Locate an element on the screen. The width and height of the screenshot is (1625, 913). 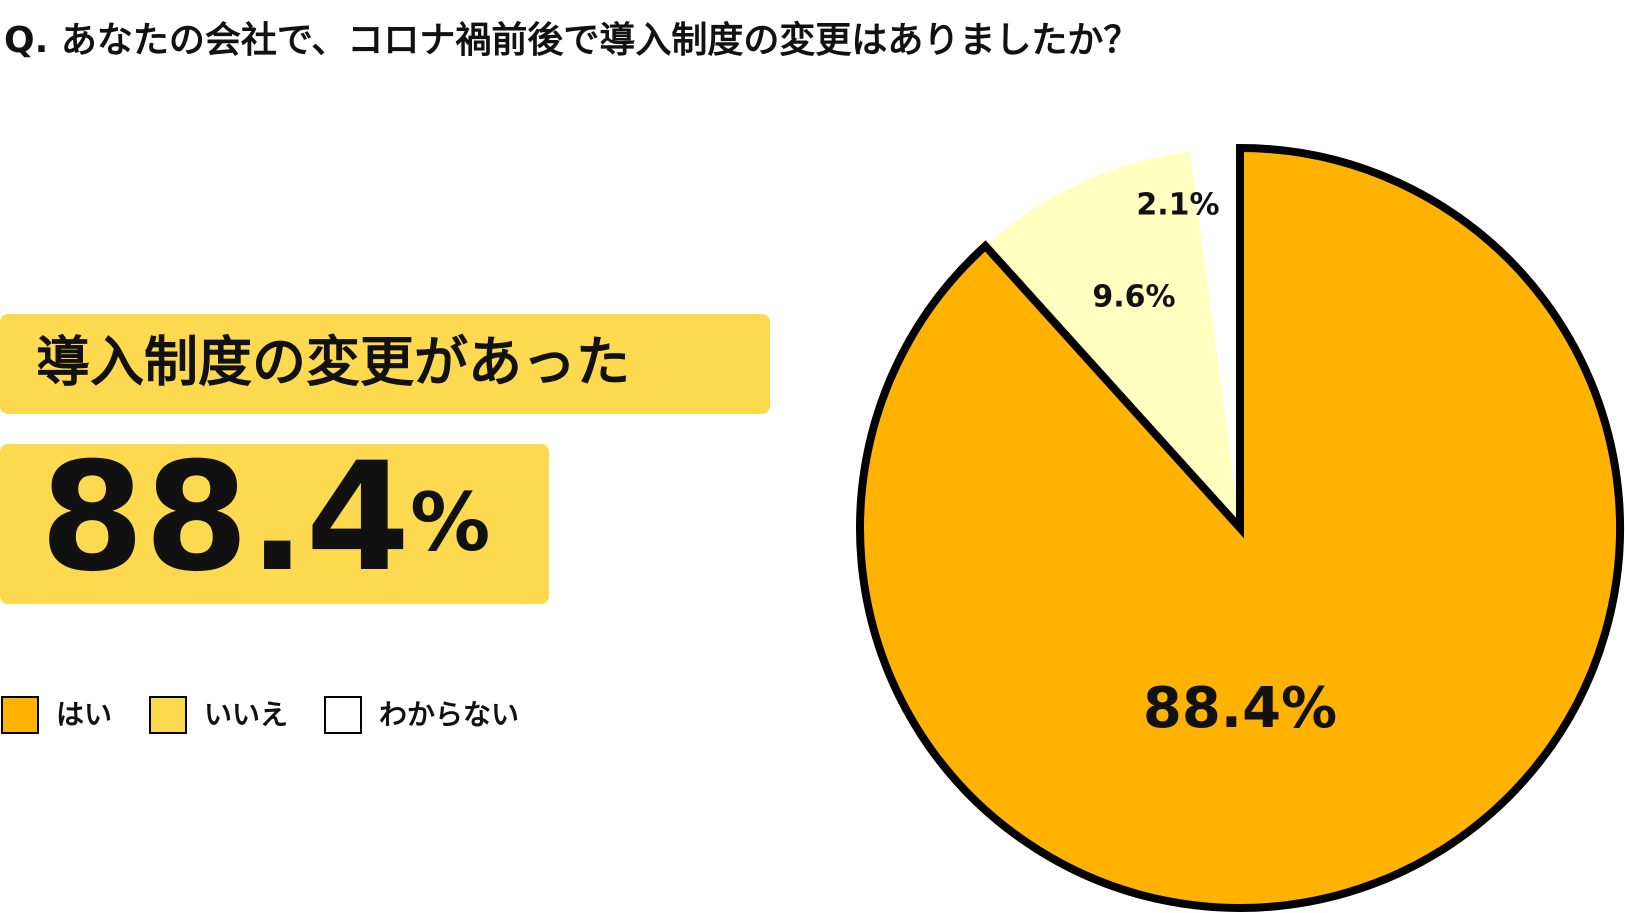
highlight-box is located at coordinates (385, 364).